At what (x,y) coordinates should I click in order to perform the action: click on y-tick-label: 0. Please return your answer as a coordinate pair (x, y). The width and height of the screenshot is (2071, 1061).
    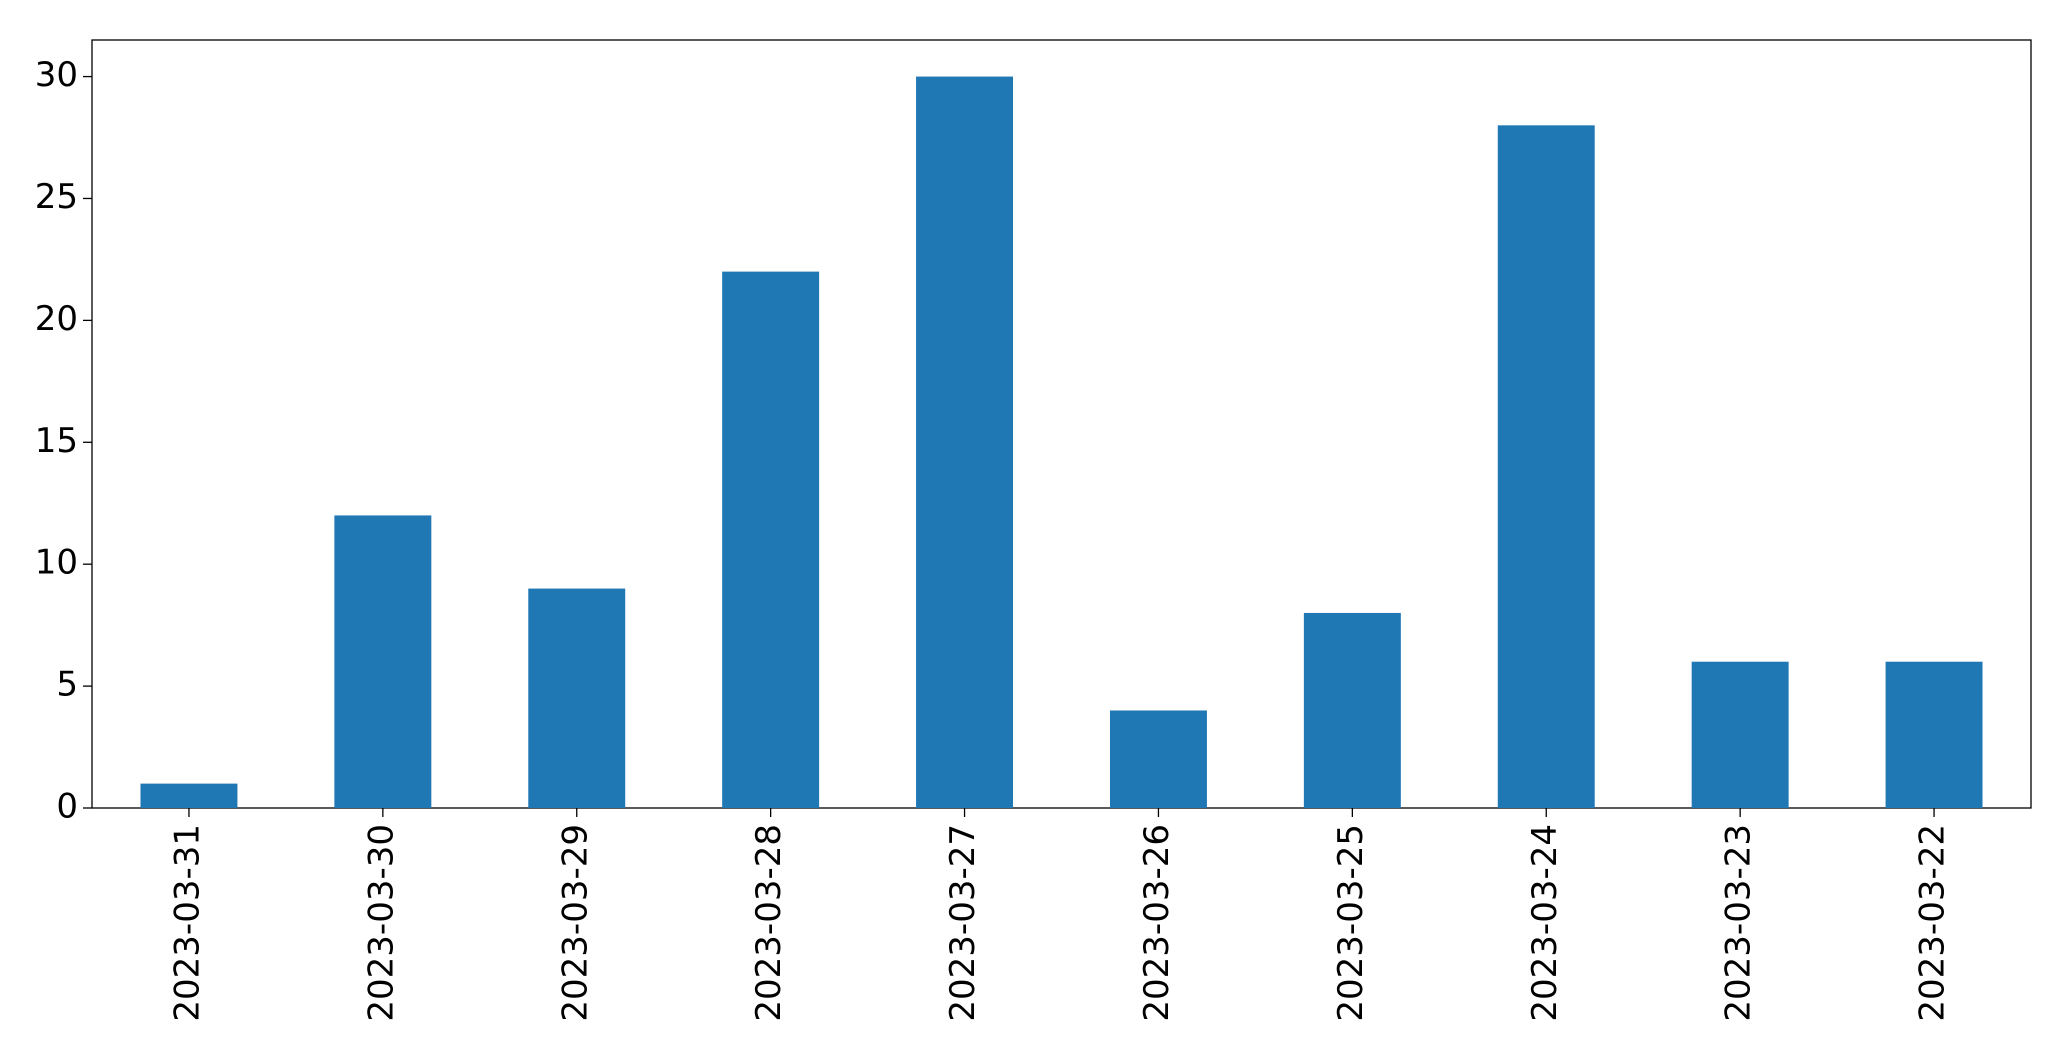
    Looking at the image, I should click on (67, 807).